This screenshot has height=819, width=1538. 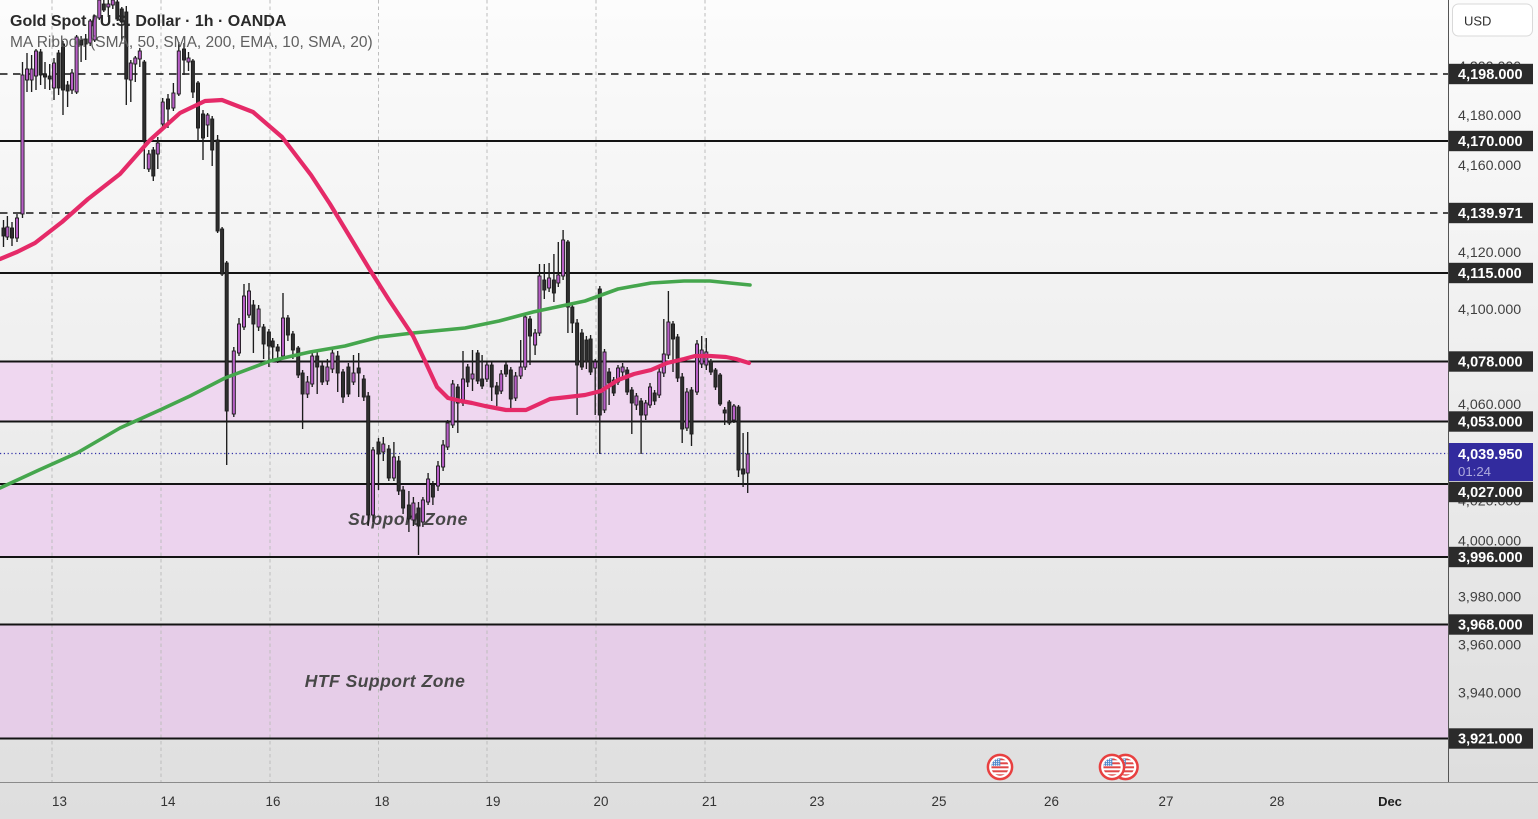 I want to click on svg-text:Gold Spot / U.S. Dollar · 1h ·: Gold Spot / U.S. Dollar · 1h · OANDA, so click(x=148, y=21).